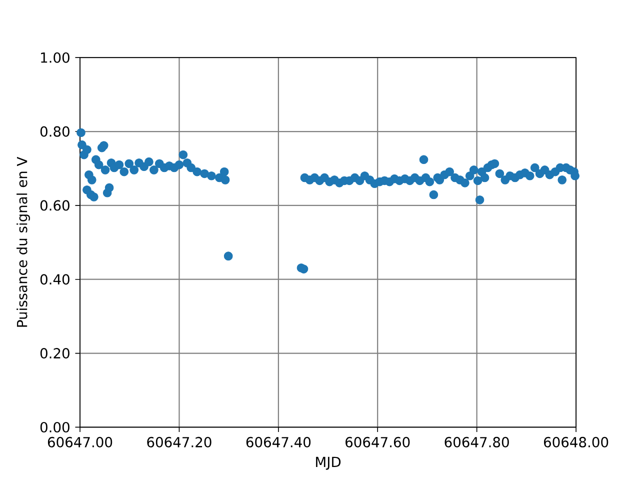 The image size is (640, 480). I want to click on x-tick-label: 60647.00, so click(80, 442).